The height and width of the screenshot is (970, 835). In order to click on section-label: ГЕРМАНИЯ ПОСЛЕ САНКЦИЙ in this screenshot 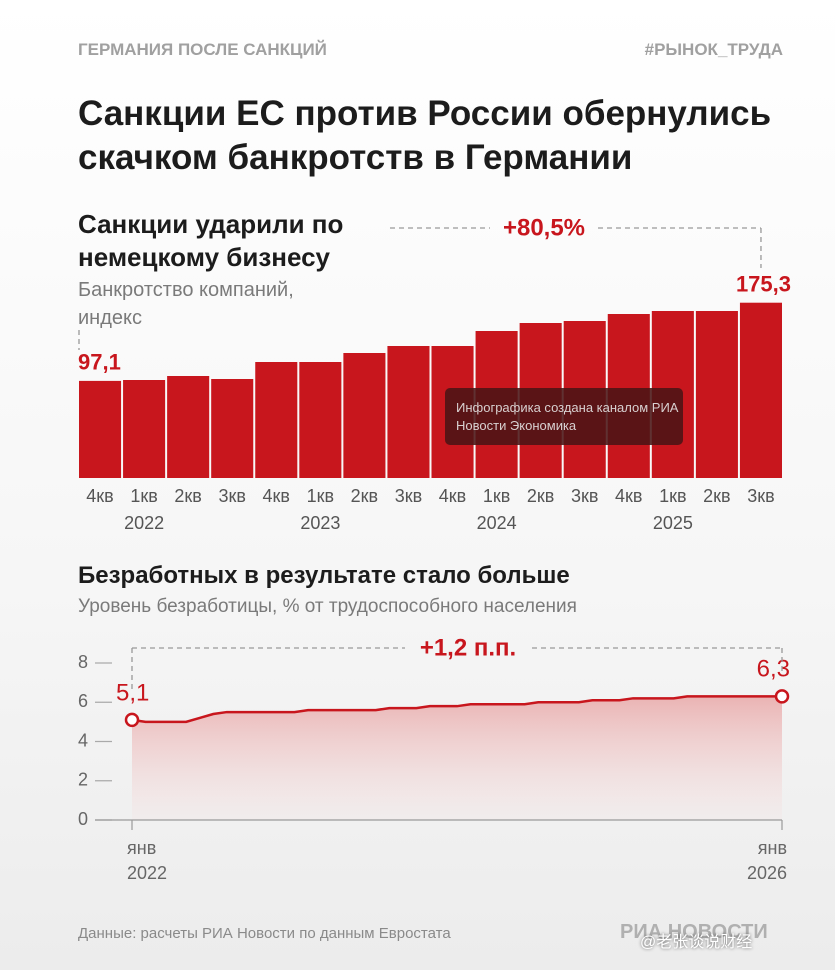, I will do `click(202, 49)`.